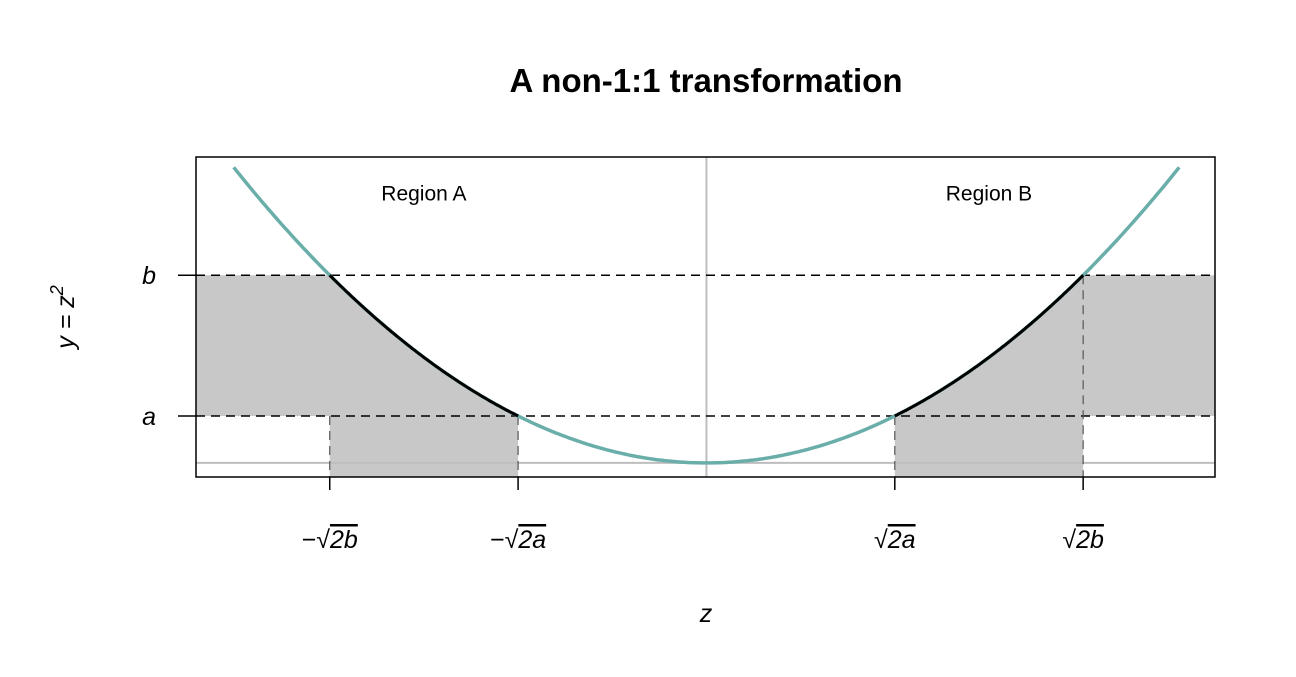  I want to click on x-axis-label: z, so click(706, 614).